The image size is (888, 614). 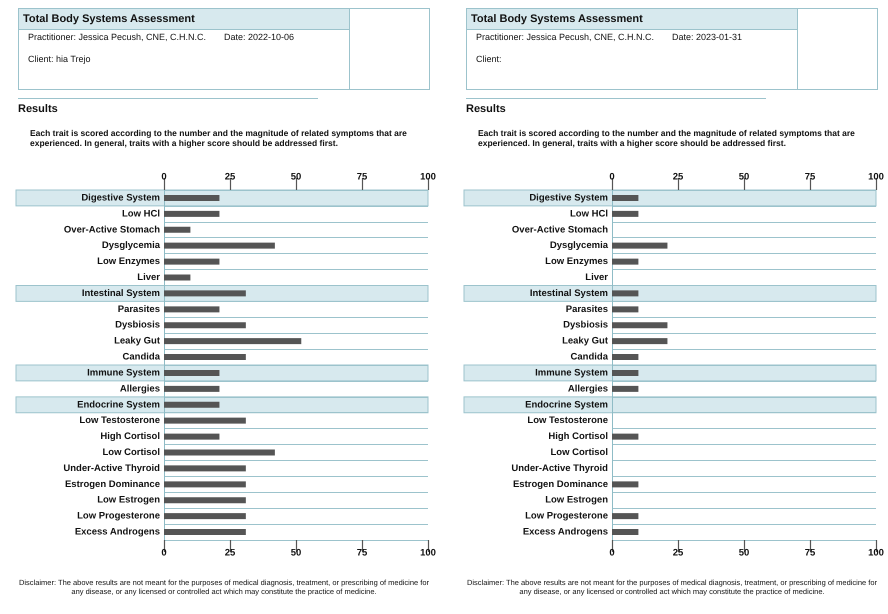 What do you see at coordinates (59, 59) in the screenshot?
I see `text: Client: hia Trejo` at bounding box center [59, 59].